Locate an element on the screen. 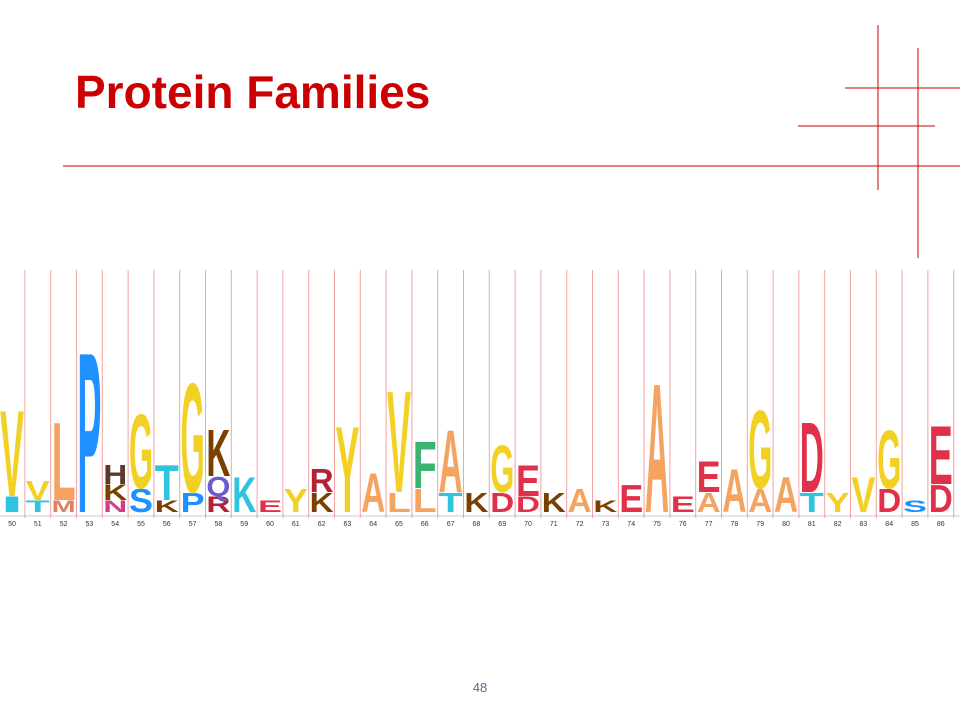 Image resolution: width=960 pixels, height=720 pixels. position-label: 83 is located at coordinates (864, 524).